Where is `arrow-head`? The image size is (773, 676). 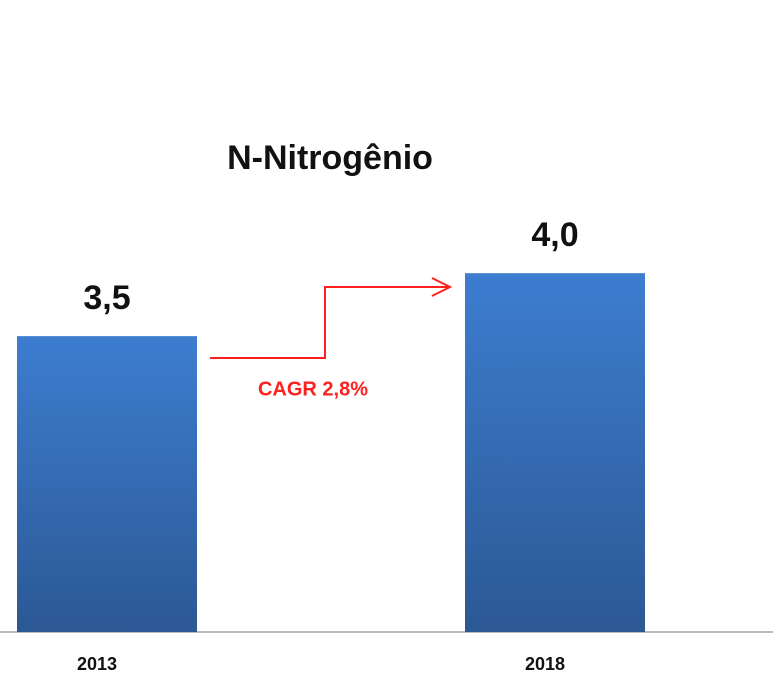 arrow-head is located at coordinates (442, 287).